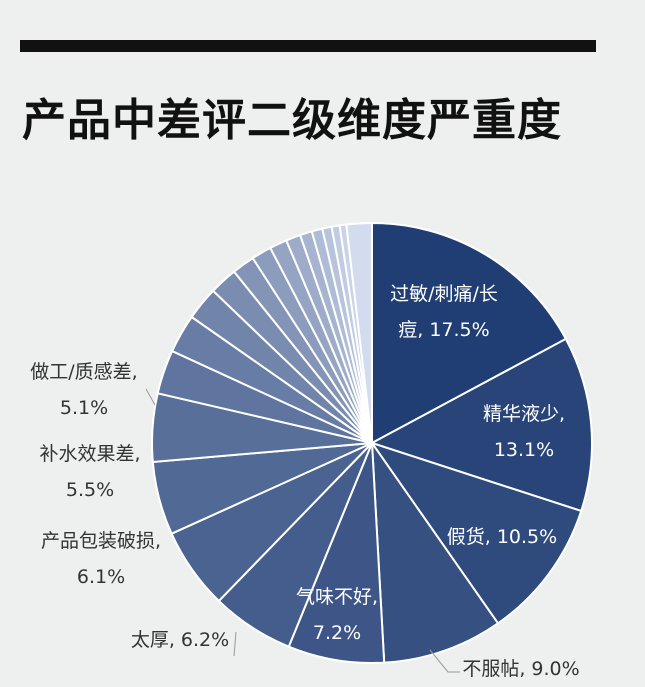 This screenshot has height=687, width=645. I want to click on slice-label-太厚: 太厚, 6.2%, so click(180, 640).